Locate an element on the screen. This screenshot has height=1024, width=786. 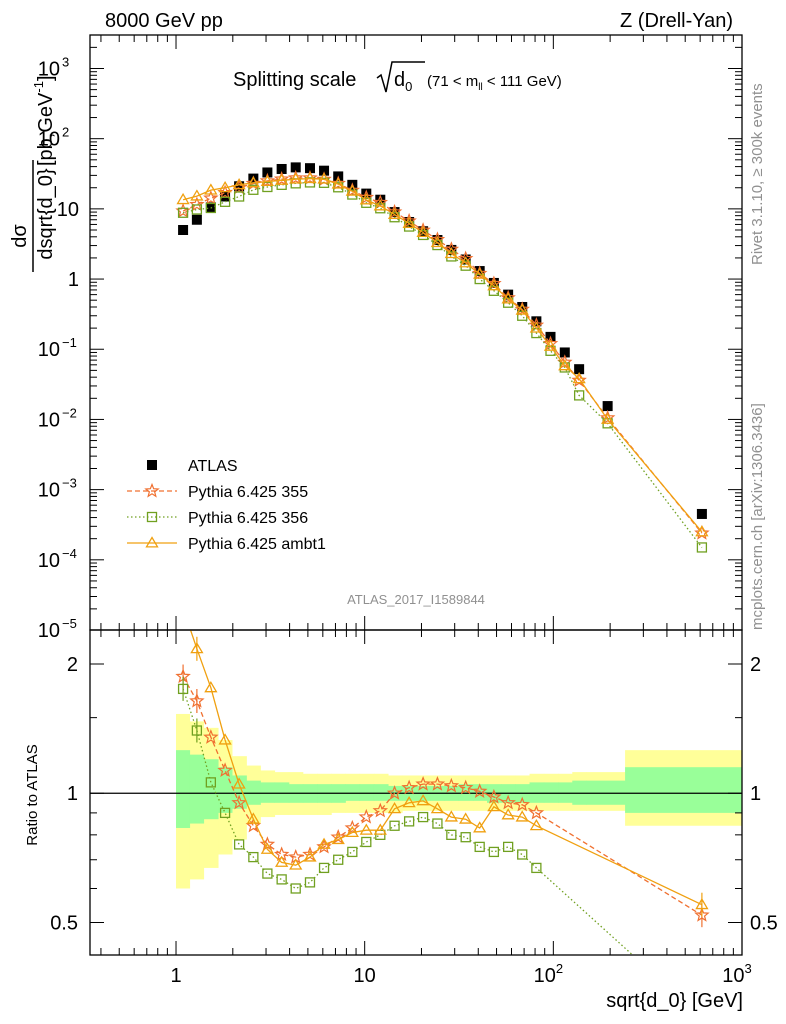
svg-text: [pb,GeV-1] is located at coordinates (44, 120).